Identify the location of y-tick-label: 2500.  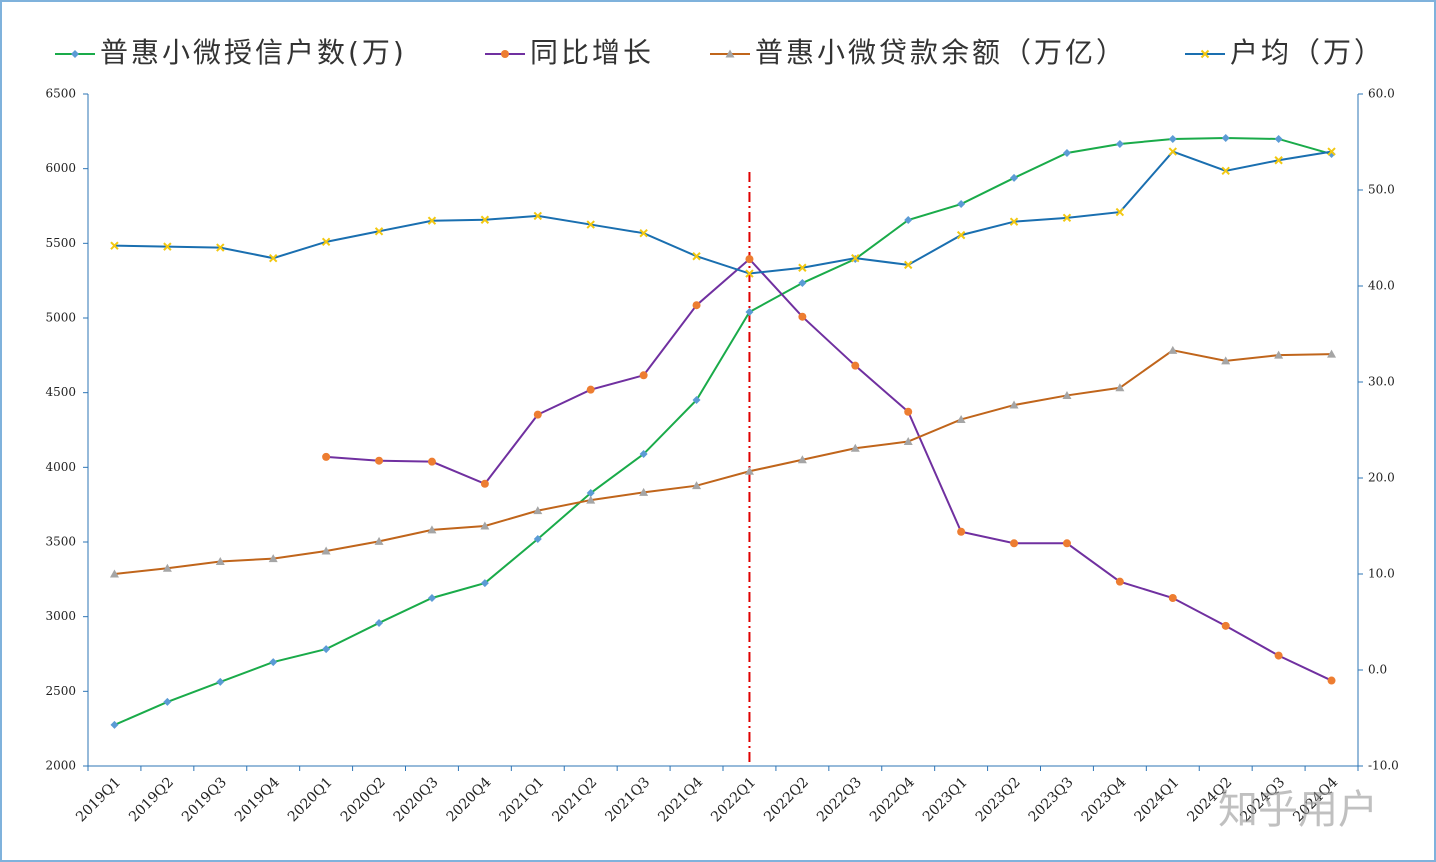
(60, 691).